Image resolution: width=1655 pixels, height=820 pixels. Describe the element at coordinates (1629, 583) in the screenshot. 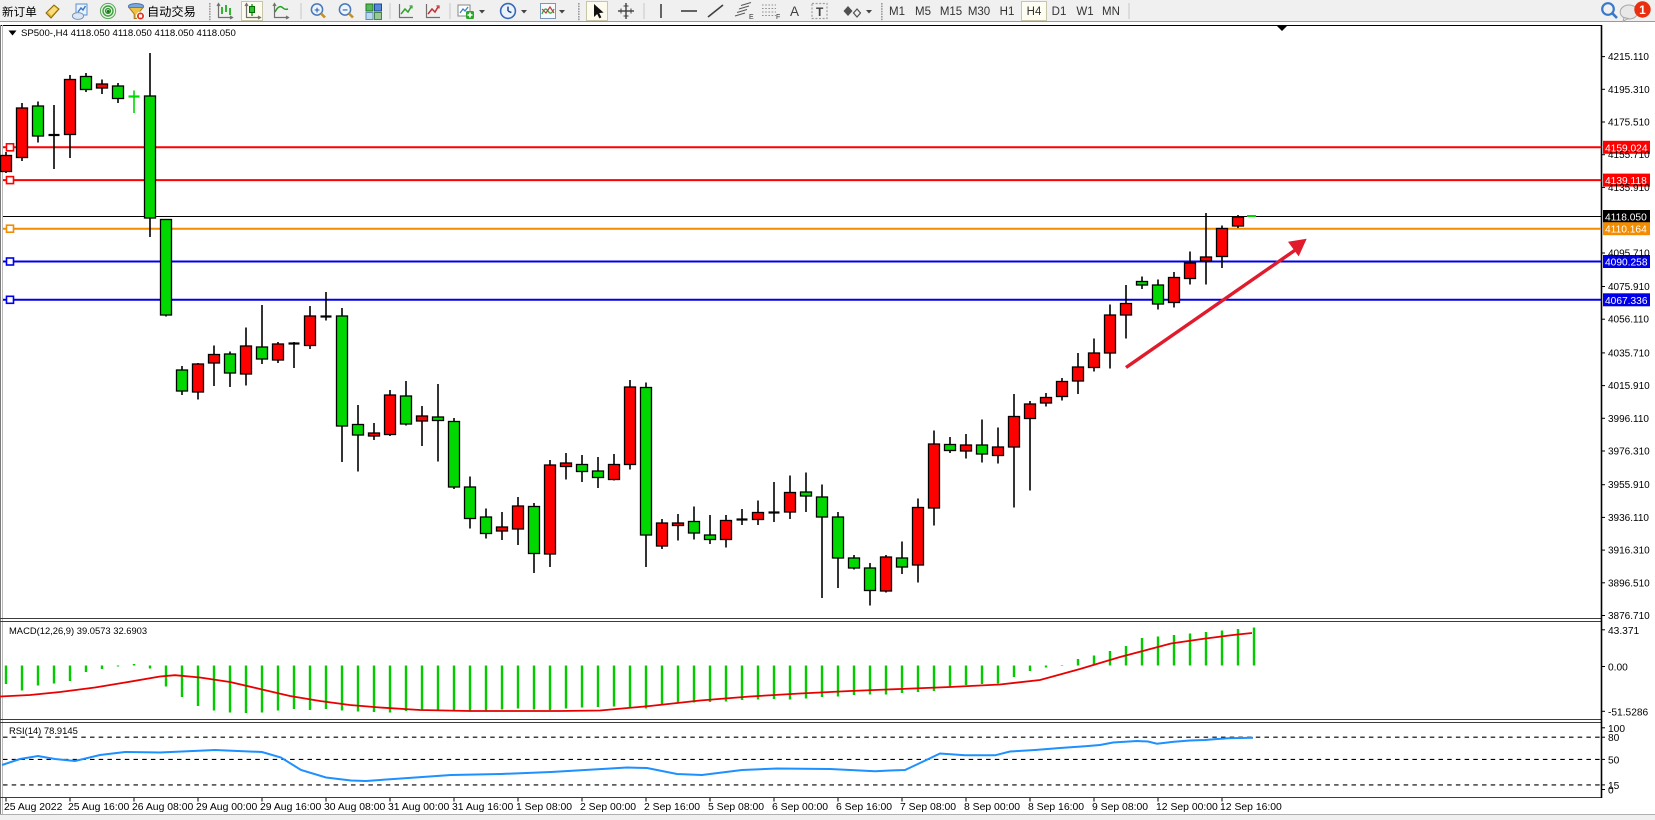

I see `svg-text: 3896.510` at that location.